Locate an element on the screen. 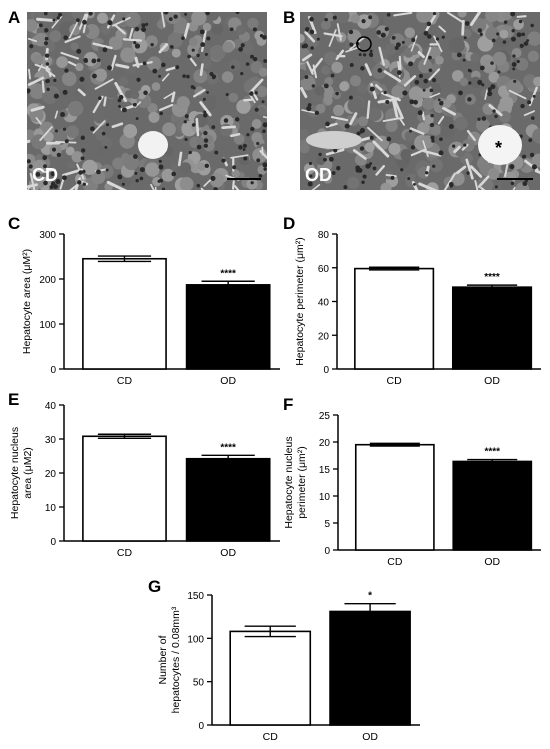 This screenshot has height=749, width=550. tissue-texture-b: * is located at coordinates (420, 101).